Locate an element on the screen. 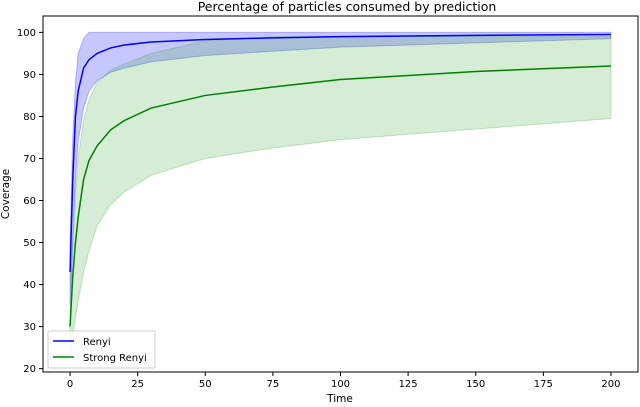 The height and width of the screenshot is (407, 640). y-axis-label: Coverage is located at coordinates (6, 194).